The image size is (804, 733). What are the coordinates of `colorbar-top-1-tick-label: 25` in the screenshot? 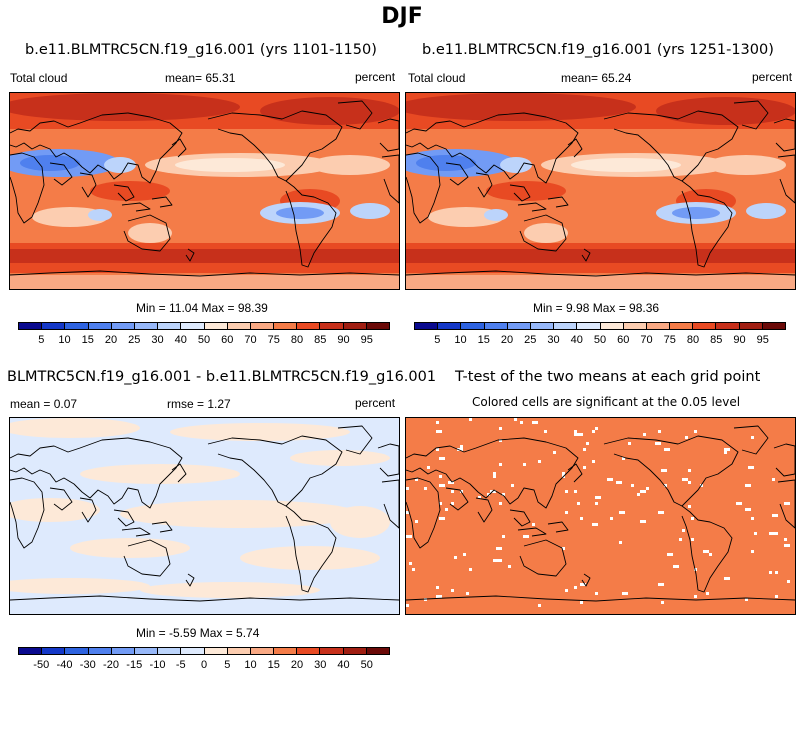 It's located at (134, 340).